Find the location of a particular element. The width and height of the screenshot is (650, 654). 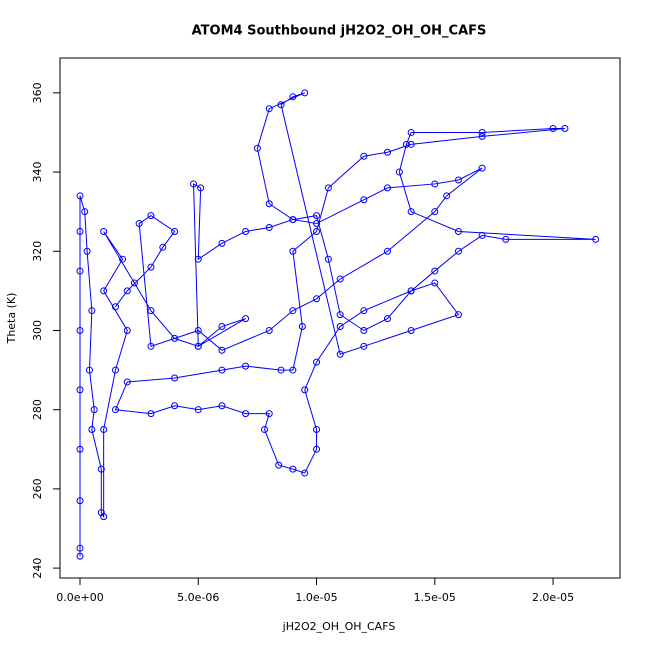

y-tick-label: 260 is located at coordinates (37, 488).